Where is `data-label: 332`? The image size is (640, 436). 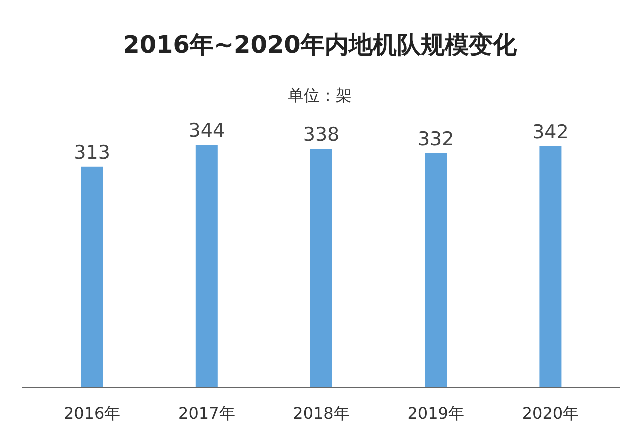
data-label: 332 is located at coordinates (436, 139).